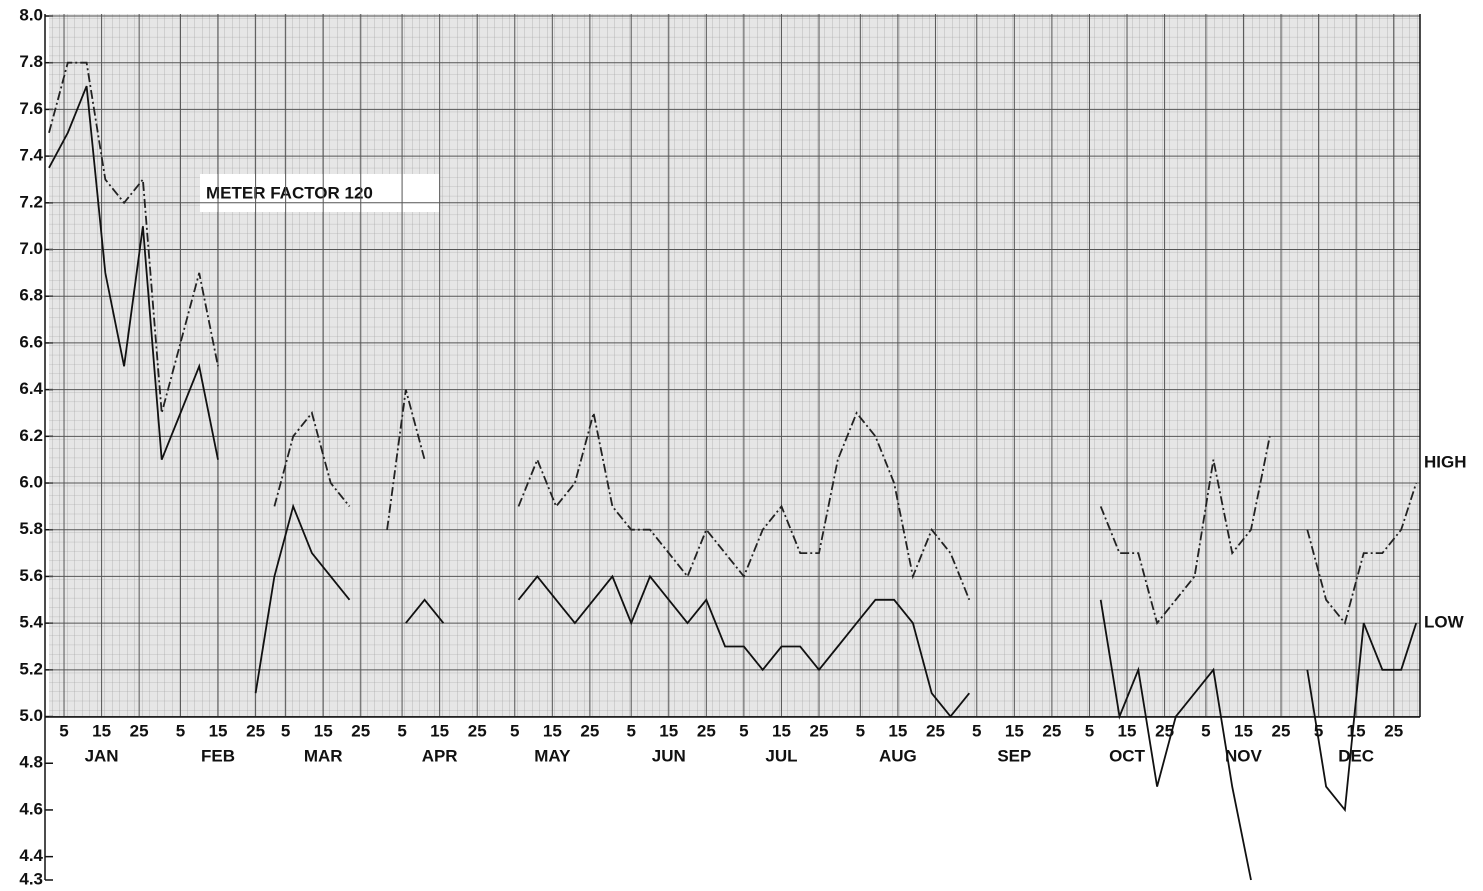 This screenshot has height=891, width=1483. I want to click on month-label: AUG, so click(898, 755).